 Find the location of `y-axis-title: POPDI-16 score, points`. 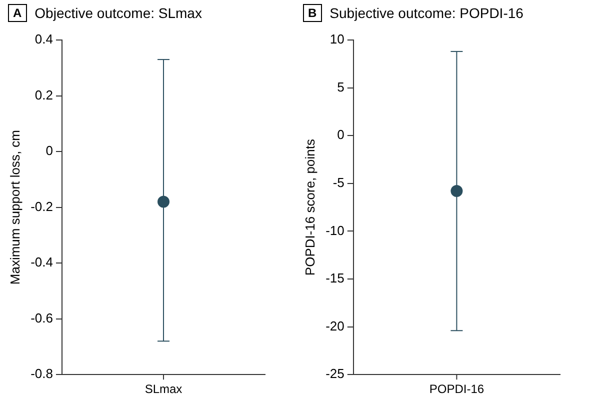

y-axis-title: POPDI-16 score, points is located at coordinates (310, 207).